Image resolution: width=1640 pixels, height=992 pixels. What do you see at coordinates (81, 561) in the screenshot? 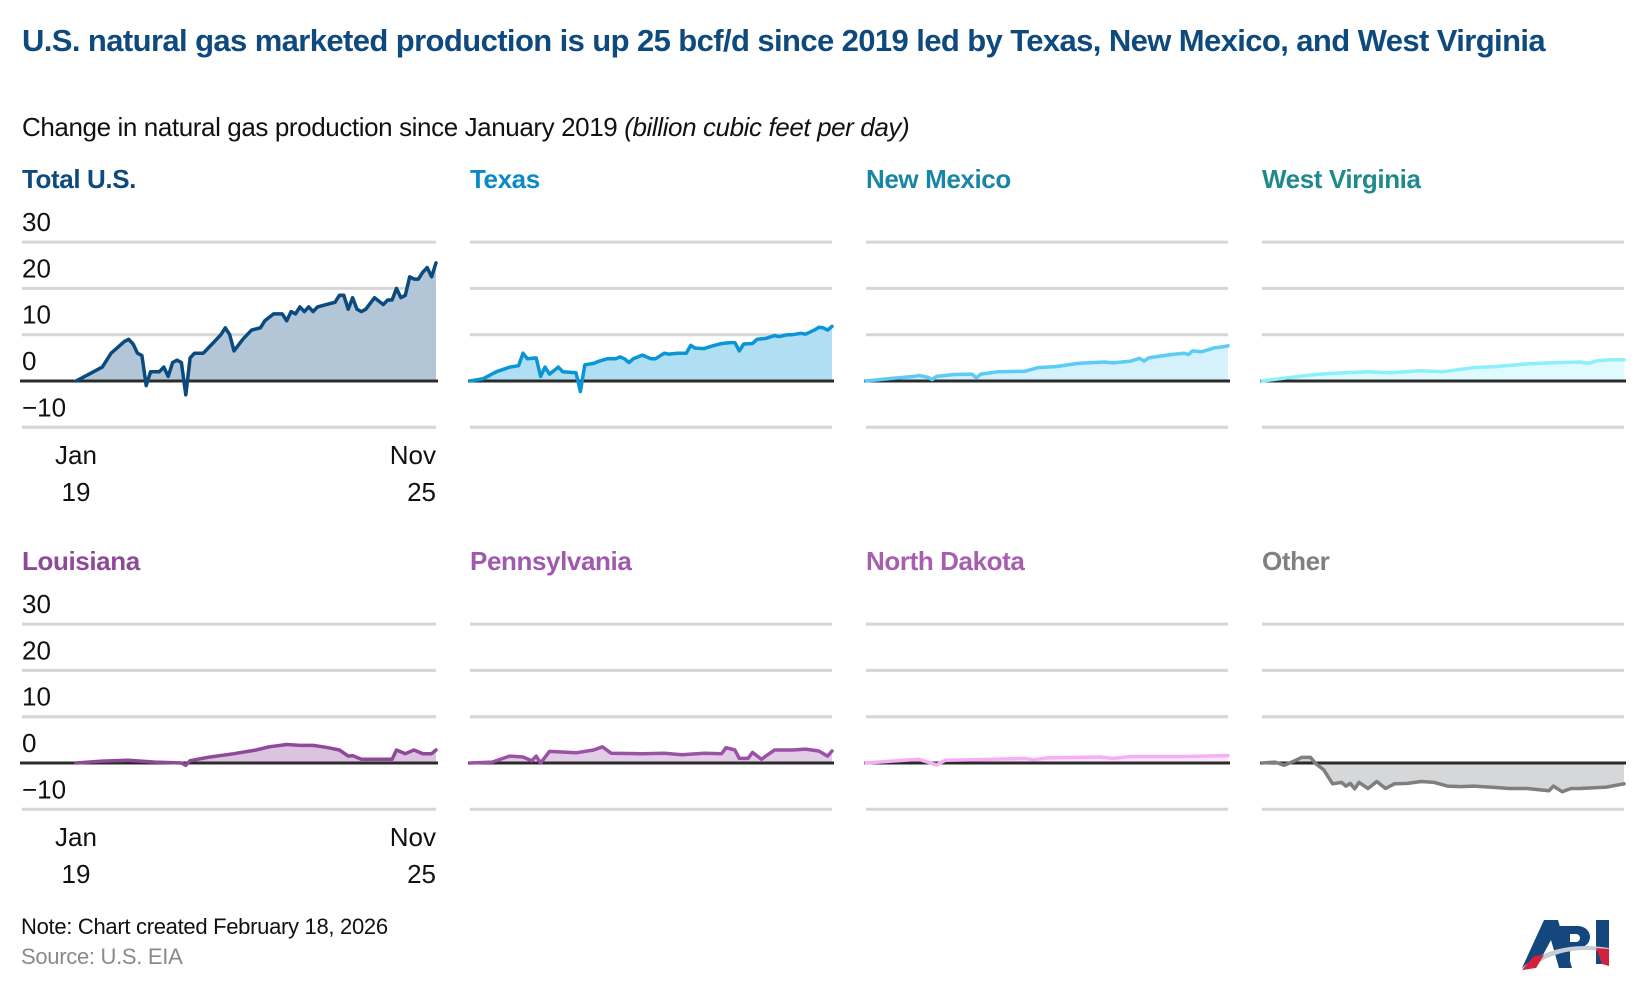
I see `panel-title: Louisiana` at bounding box center [81, 561].